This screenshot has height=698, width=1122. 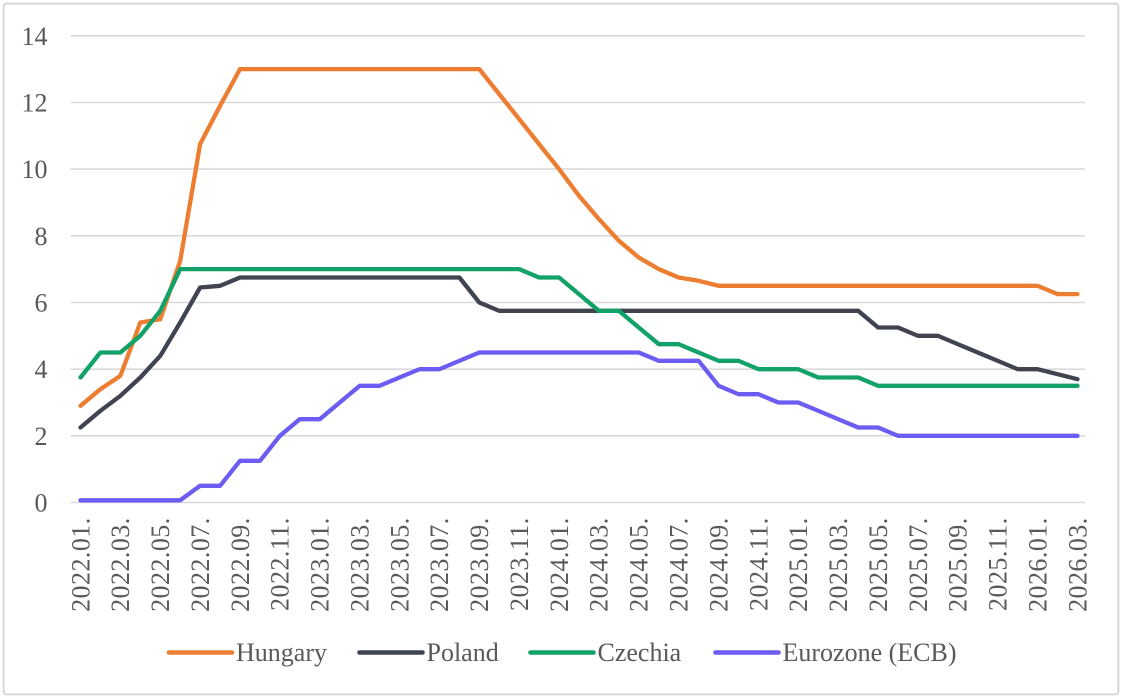 I want to click on svg-text: 2025.03., so click(x=838, y=564).